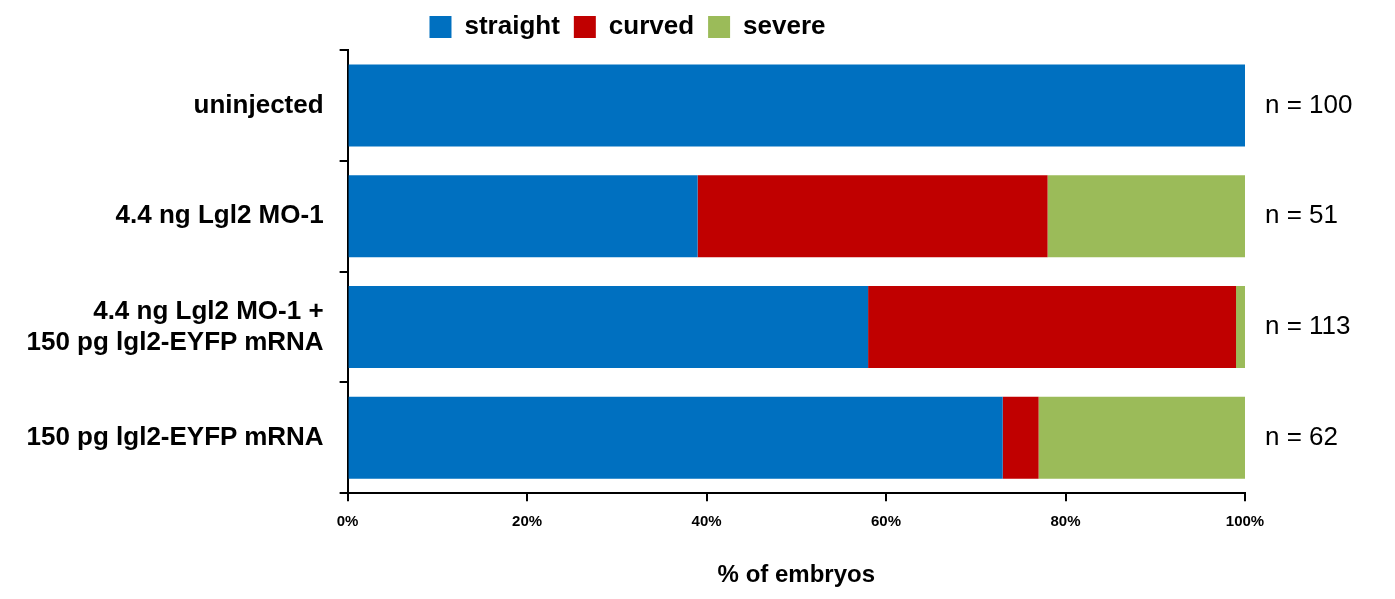  I want to click on legend-label: curved, so click(651, 25).